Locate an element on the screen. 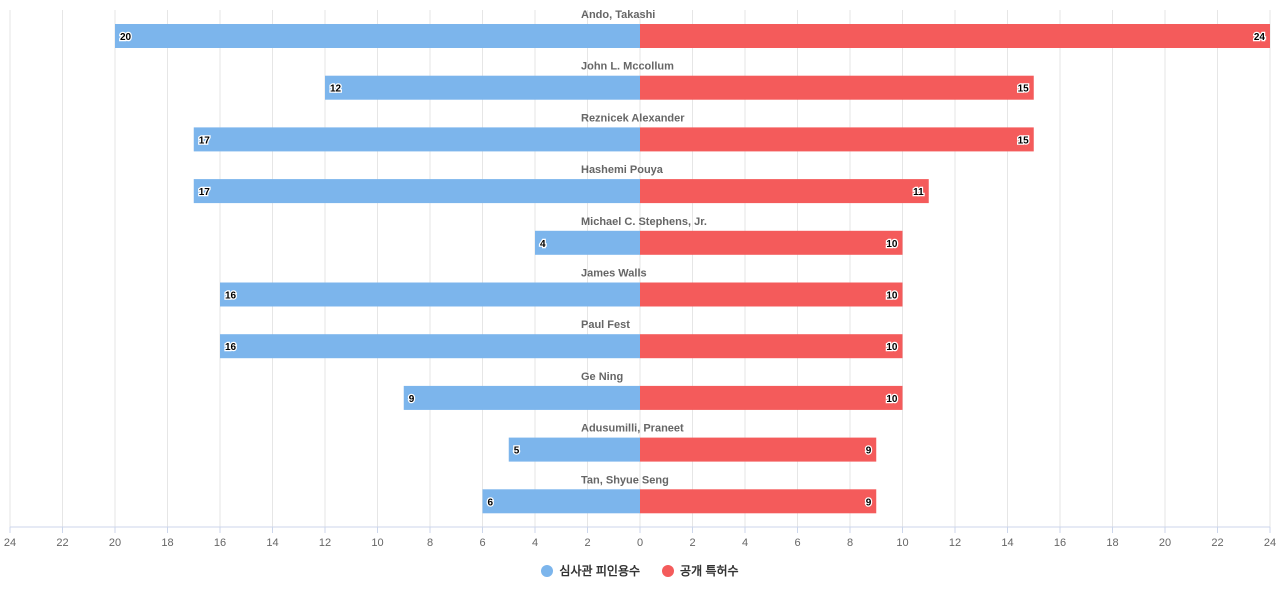 The width and height of the screenshot is (1280, 600). value-label-citations: 6 is located at coordinates (491, 502).